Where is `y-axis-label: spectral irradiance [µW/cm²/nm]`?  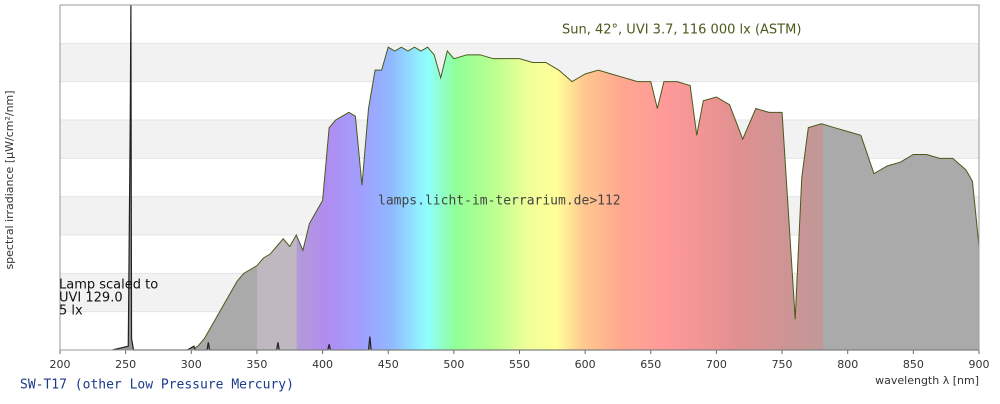
y-axis-label: spectral irradiance [µW/cm²/nm] is located at coordinates (9, 179).